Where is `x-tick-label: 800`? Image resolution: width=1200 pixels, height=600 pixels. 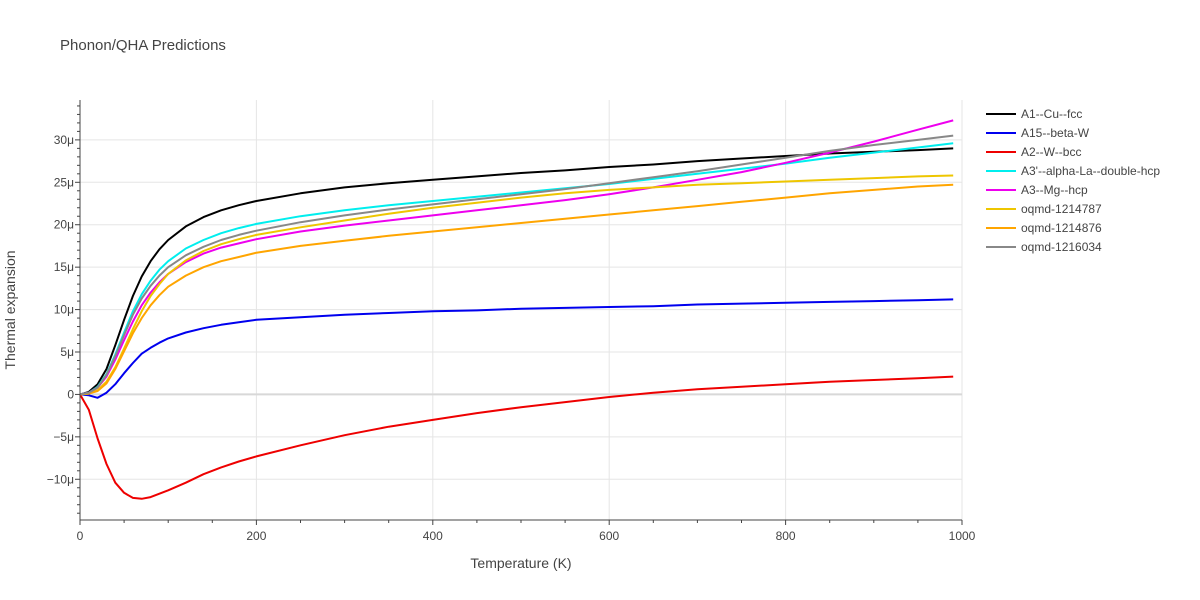
x-tick-label: 800 is located at coordinates (786, 536).